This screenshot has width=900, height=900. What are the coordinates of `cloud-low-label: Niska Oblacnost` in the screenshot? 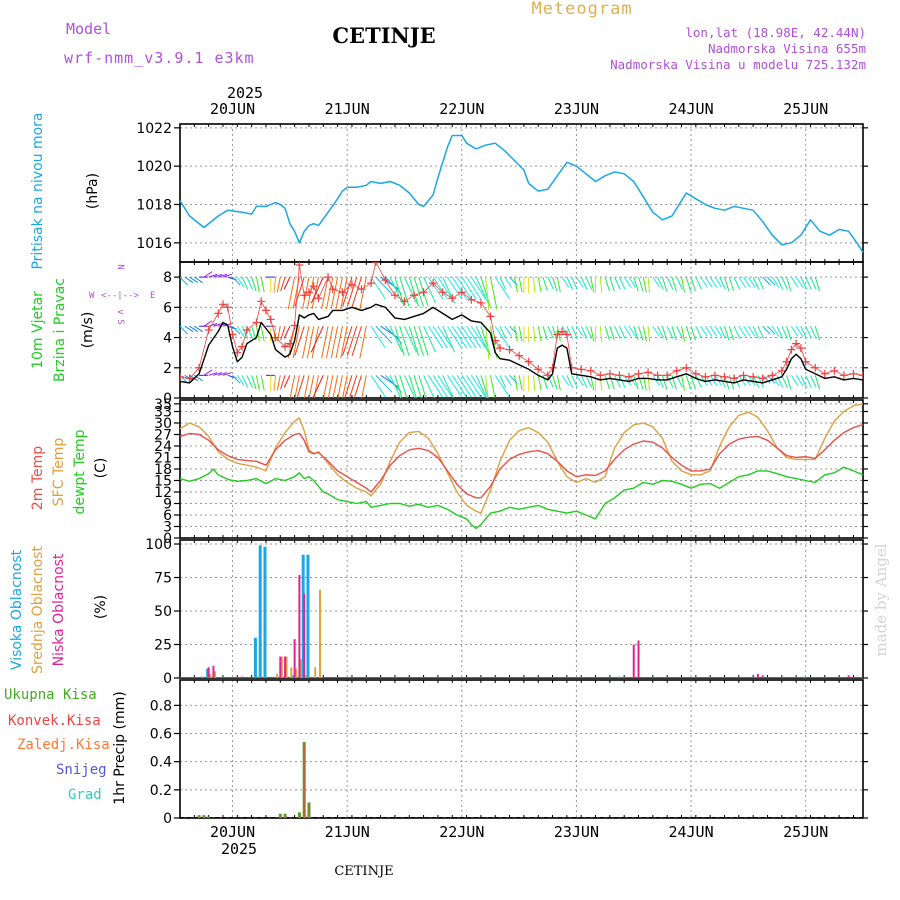 It's located at (59, 609).